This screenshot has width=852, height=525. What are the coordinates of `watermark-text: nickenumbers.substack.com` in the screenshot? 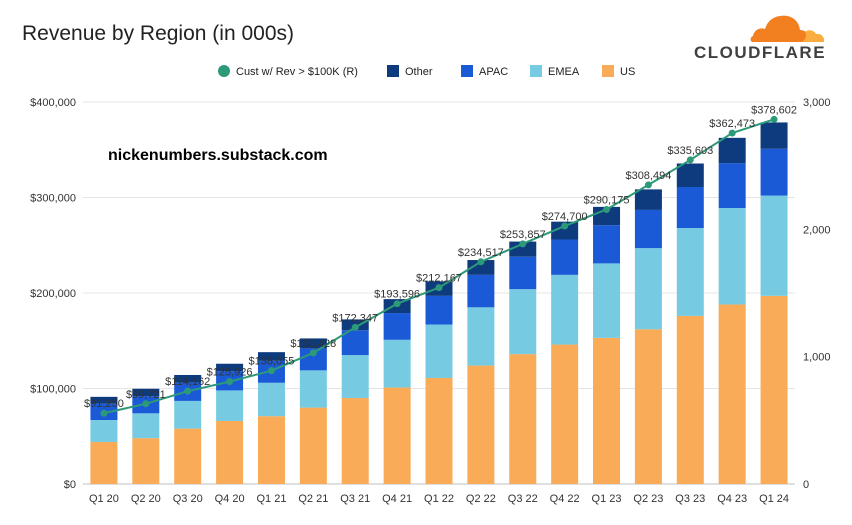 It's located at (218, 155).